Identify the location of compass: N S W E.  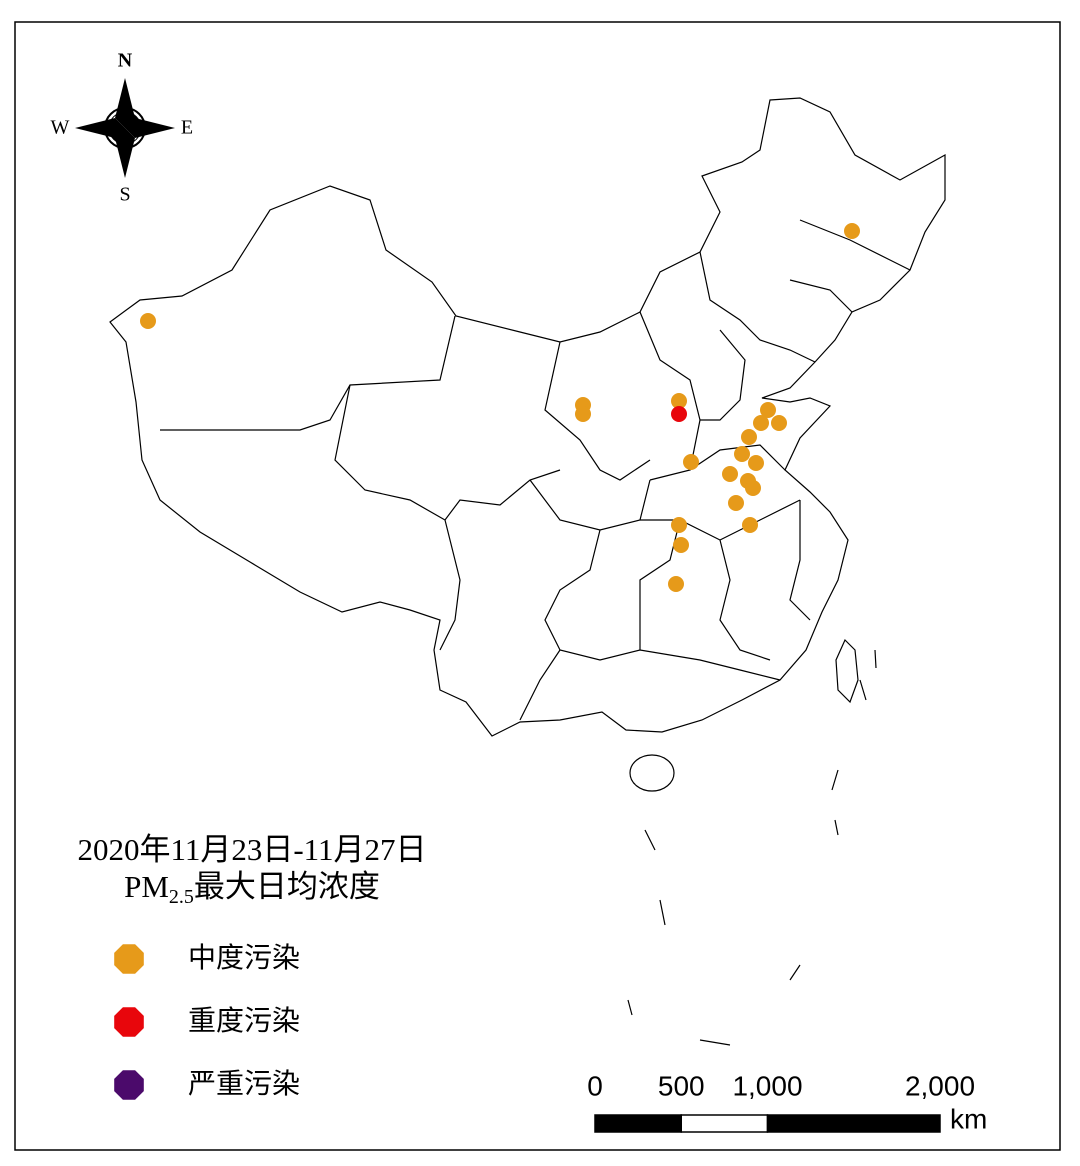
(122, 128).